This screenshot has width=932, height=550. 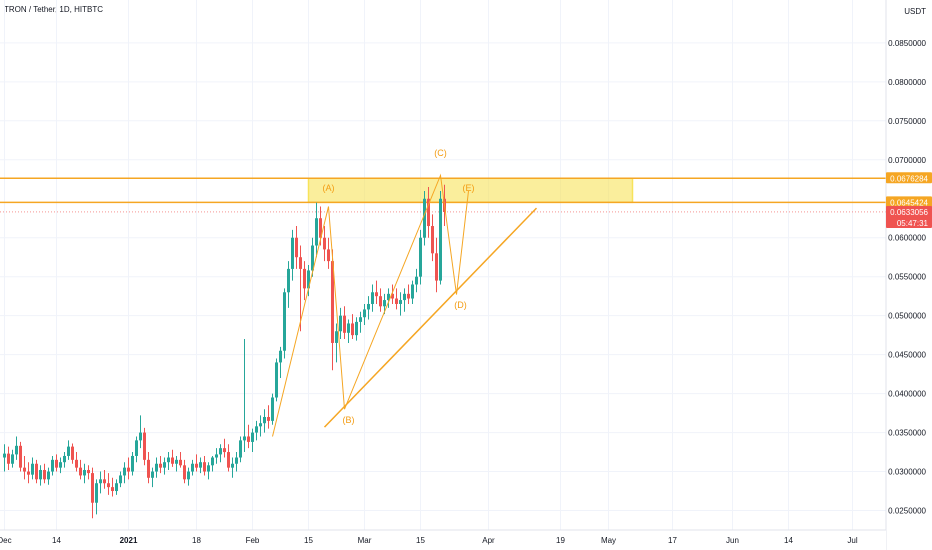 I want to click on time-tick-label: 17, so click(x=672, y=540).